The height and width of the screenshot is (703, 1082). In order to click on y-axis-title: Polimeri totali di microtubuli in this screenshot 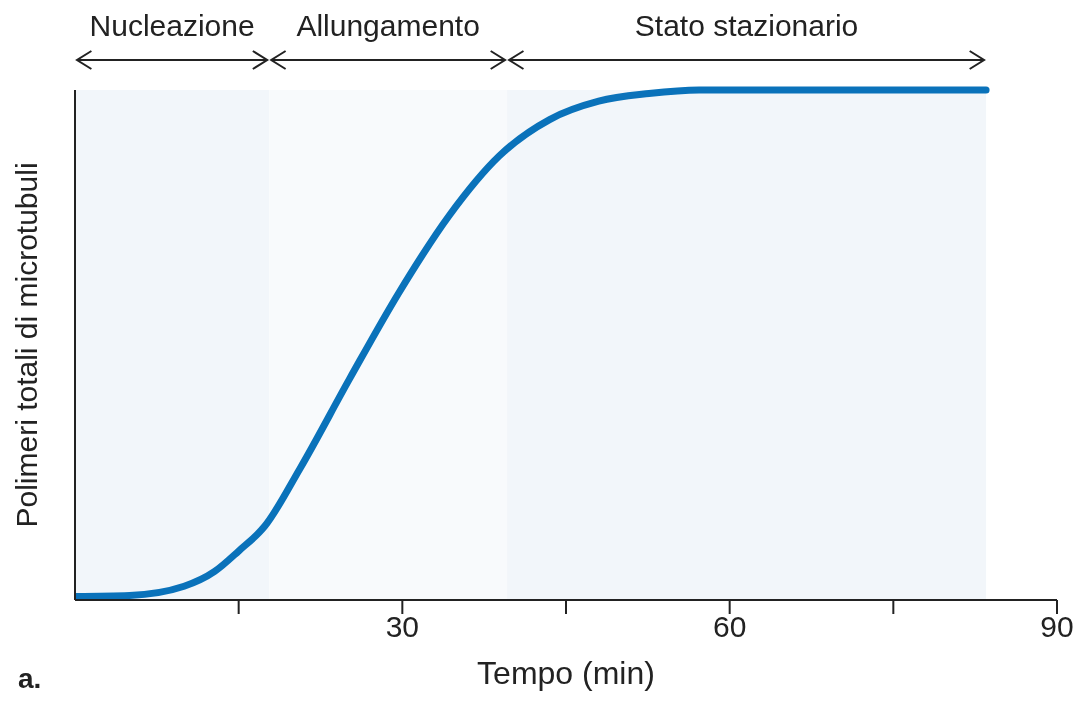, I will do `click(26, 345)`.